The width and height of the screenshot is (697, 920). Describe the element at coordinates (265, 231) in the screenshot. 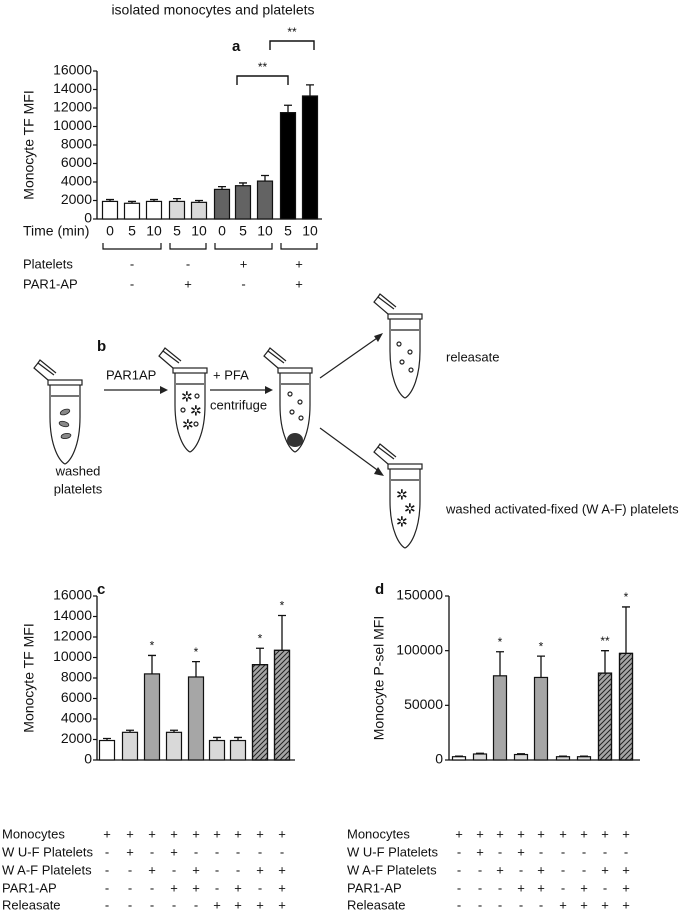

I see `x-tick-label: 10` at that location.